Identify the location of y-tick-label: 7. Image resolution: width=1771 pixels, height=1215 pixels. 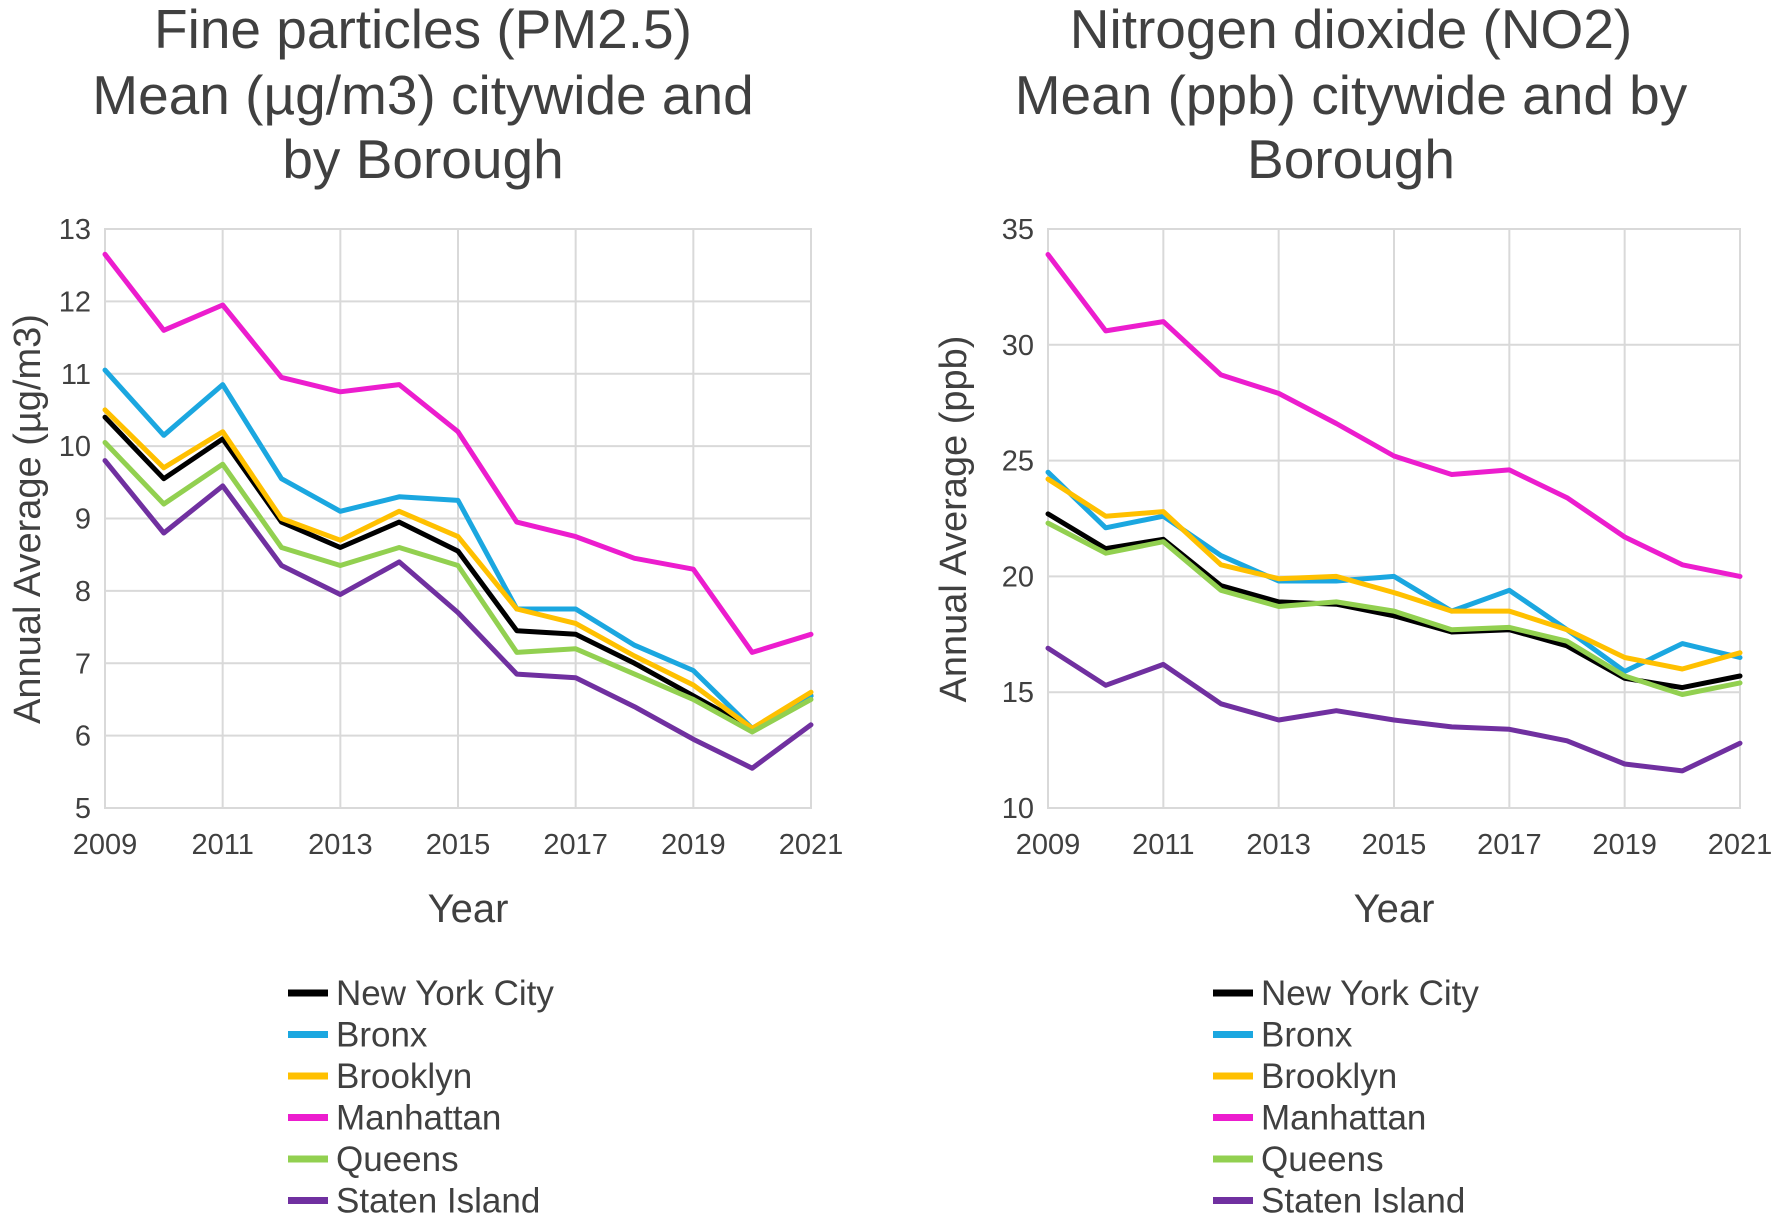
(83, 664).